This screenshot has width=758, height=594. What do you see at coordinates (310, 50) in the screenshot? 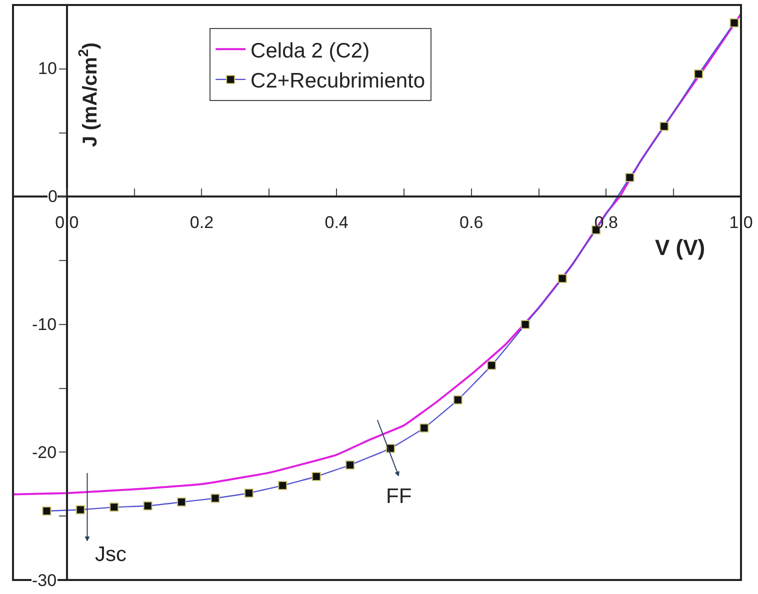
I see `legend-label: Celda 2 (C2)` at bounding box center [310, 50].